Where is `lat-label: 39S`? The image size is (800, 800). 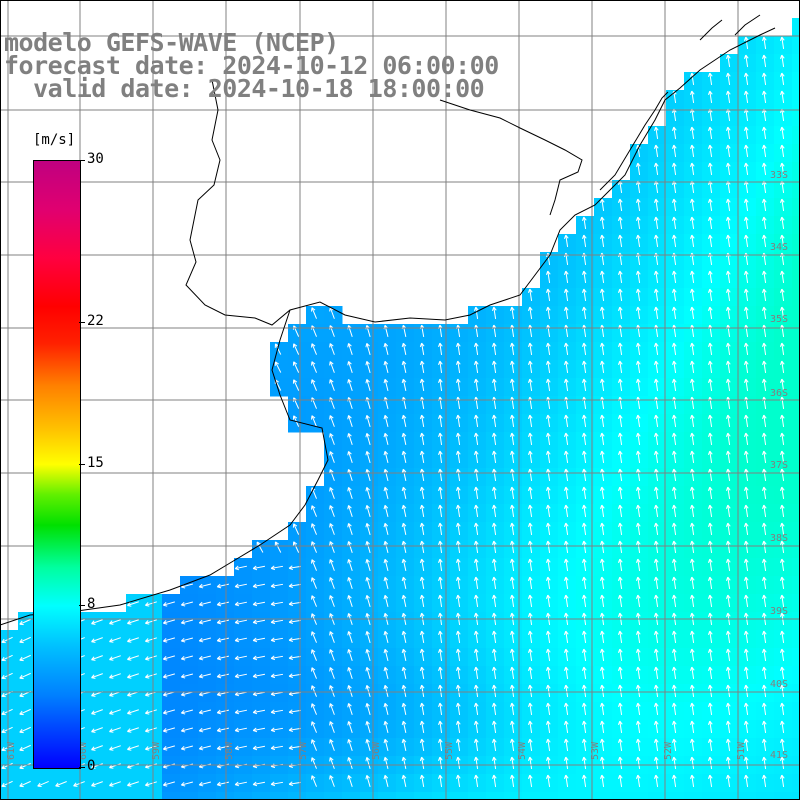 lat-label: 39S is located at coordinates (779, 611).